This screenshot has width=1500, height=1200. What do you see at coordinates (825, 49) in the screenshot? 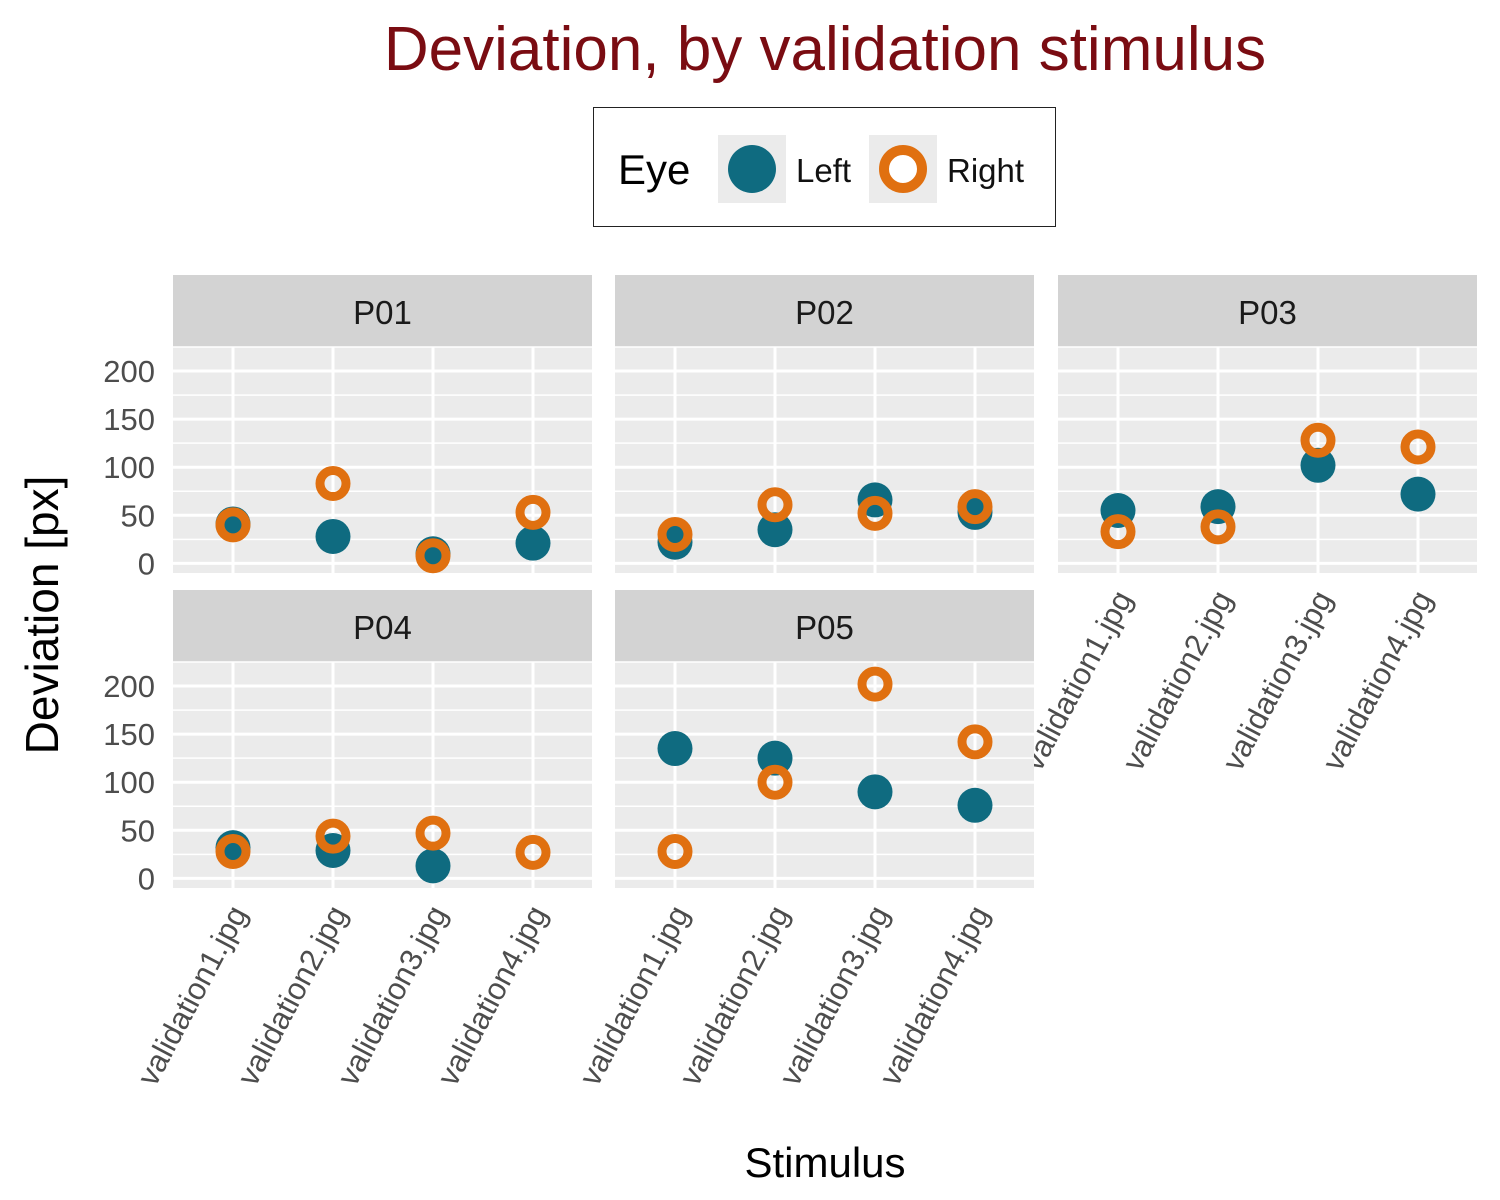
I see `chart-title: Deviation, by validation stimulus` at bounding box center [825, 49].